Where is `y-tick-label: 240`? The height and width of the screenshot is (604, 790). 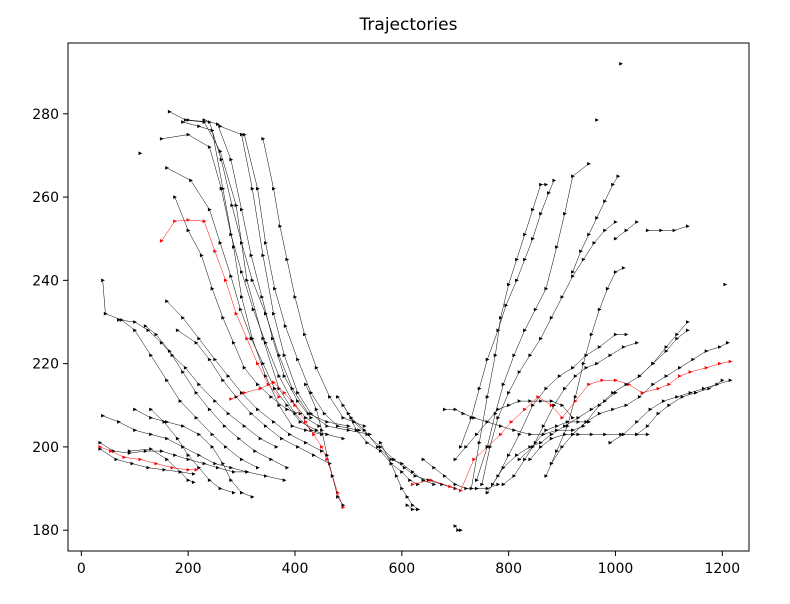
y-tick-label: 240 is located at coordinates (45, 281).